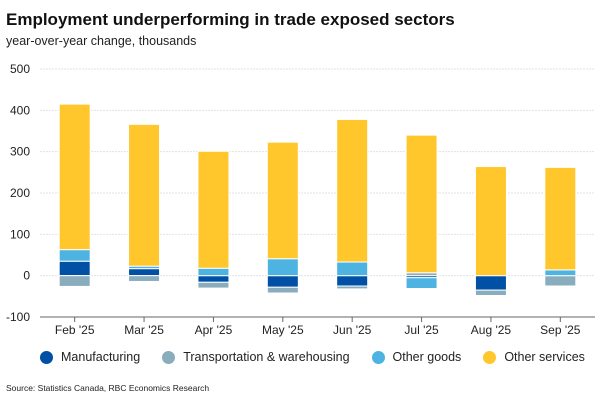 The width and height of the screenshot is (600, 400). What do you see at coordinates (266, 357) in the screenshot?
I see `legend-label: Transportation & warehousing` at bounding box center [266, 357].